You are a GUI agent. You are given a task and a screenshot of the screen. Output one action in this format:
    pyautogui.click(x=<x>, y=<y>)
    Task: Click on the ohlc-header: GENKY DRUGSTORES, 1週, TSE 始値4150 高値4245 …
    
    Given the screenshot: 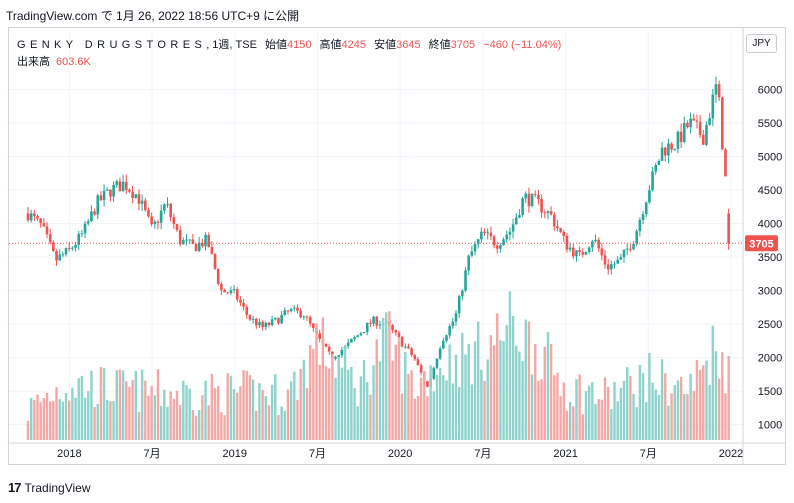 What is the action you would take?
    pyautogui.click(x=289, y=44)
    